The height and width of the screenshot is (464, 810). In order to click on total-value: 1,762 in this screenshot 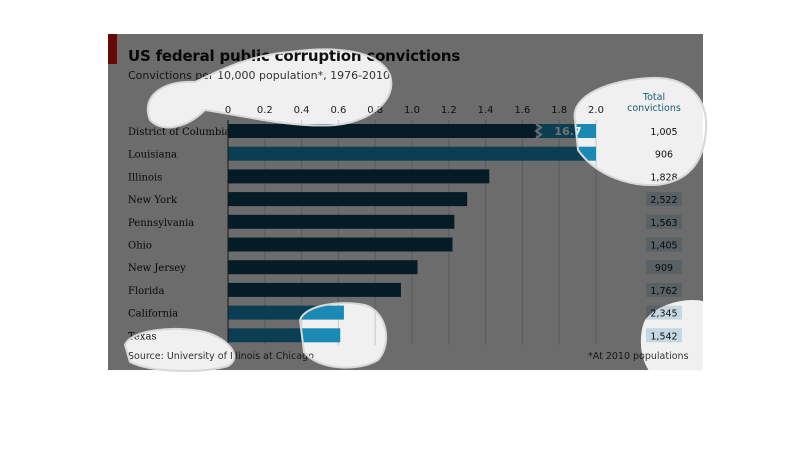, I will do `click(663, 291)`.